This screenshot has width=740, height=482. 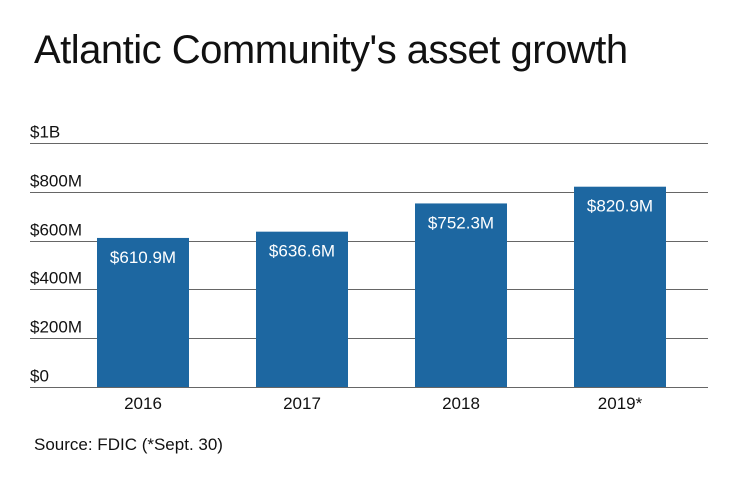 What do you see at coordinates (461, 403) in the screenshot?
I see `x-tick-label: 2018` at bounding box center [461, 403].